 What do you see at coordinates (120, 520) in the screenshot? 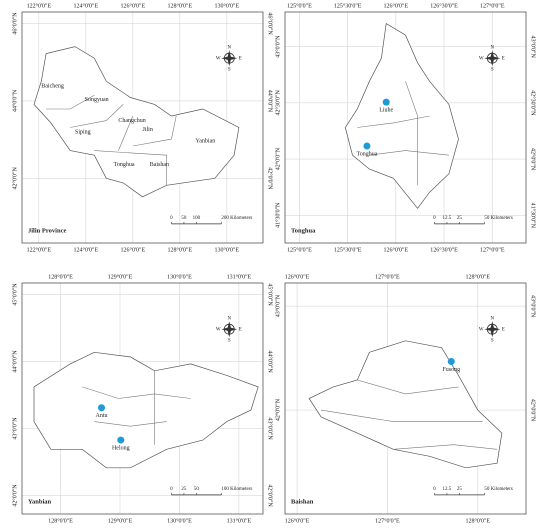
I see `longitude-label: 129°0'0"E` at bounding box center [120, 520].